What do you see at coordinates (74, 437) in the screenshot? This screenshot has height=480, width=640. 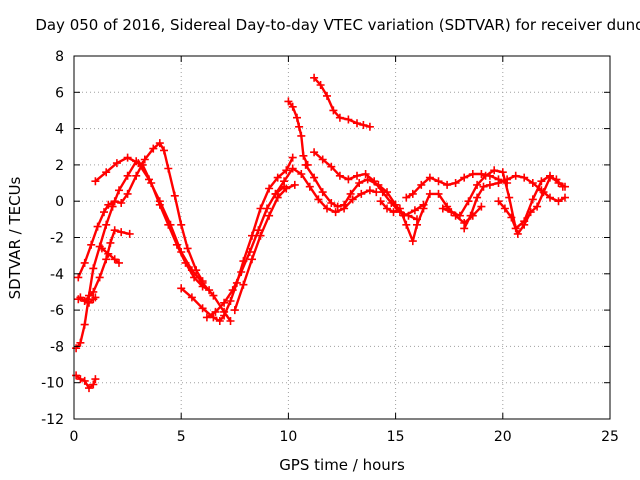 I see `x-tick-label: 0` at bounding box center [74, 437].